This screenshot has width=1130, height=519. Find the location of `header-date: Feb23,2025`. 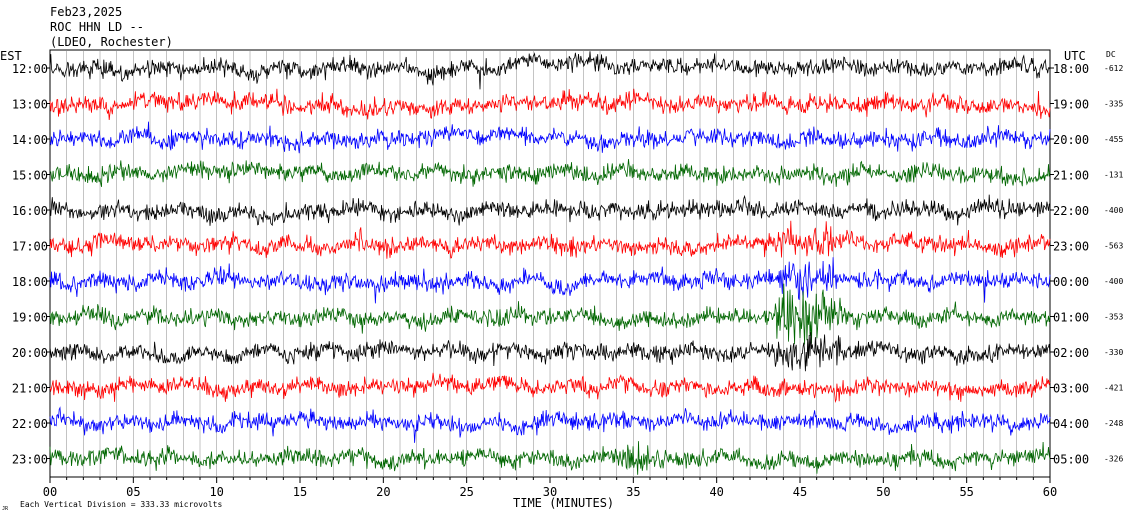

header-date: Feb23,2025 is located at coordinates (86, 12).